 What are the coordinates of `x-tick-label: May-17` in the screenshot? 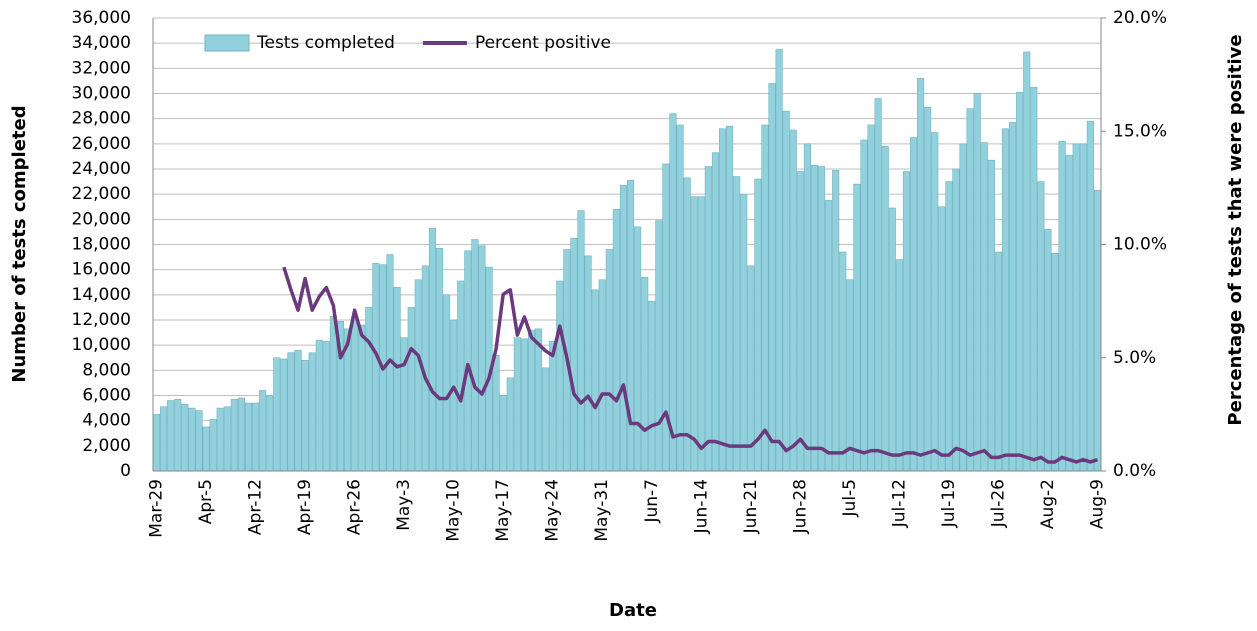 It's located at (503, 510).